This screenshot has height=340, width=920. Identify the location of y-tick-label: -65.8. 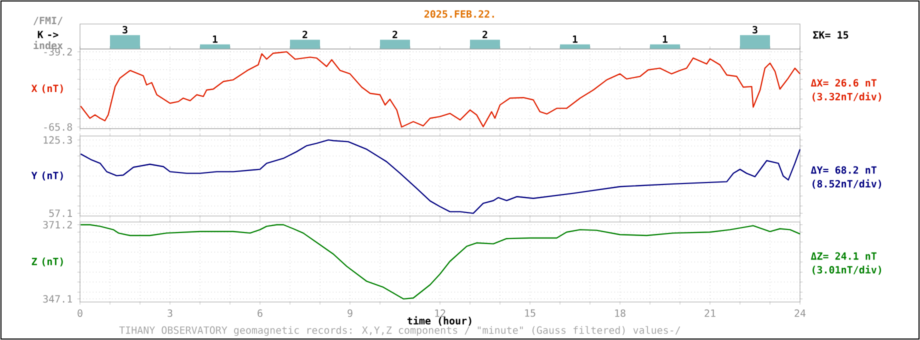
(58, 127).